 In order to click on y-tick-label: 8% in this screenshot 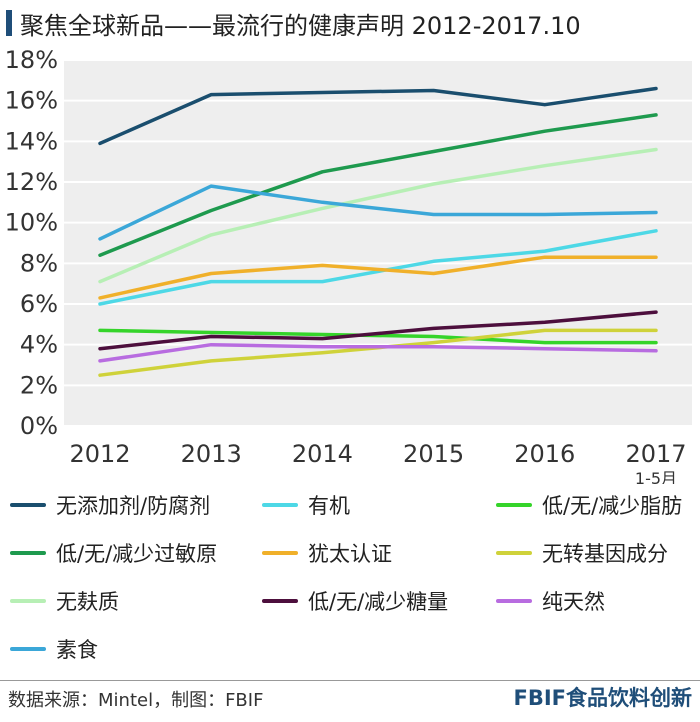, I will do `click(39, 263)`.